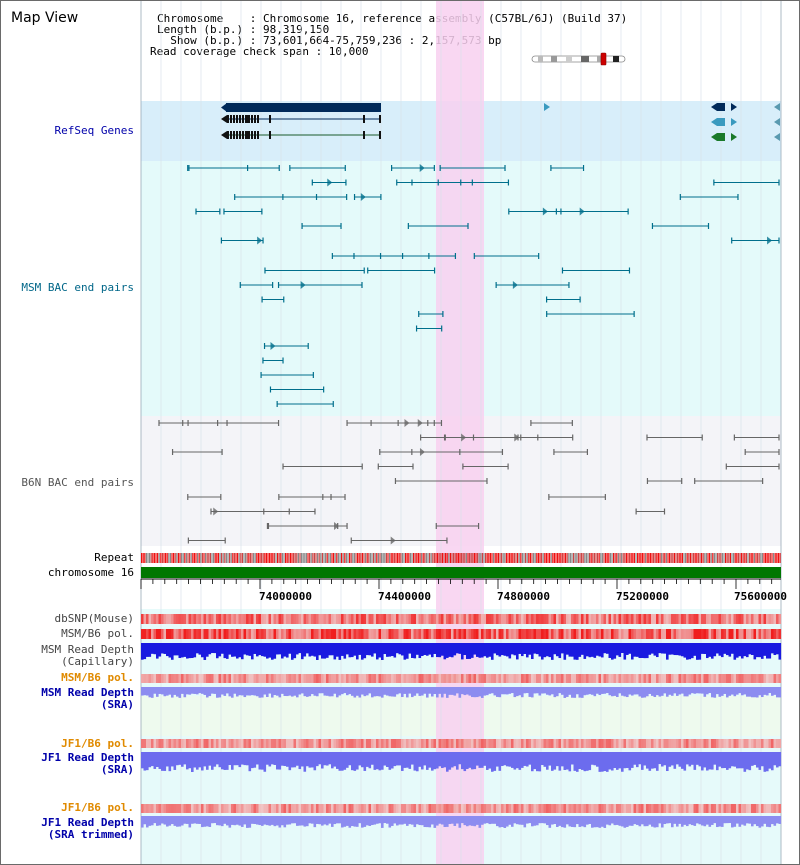  Describe the element at coordinates (579, 59) in the screenshot. I see `chromosome-ideogram` at that location.